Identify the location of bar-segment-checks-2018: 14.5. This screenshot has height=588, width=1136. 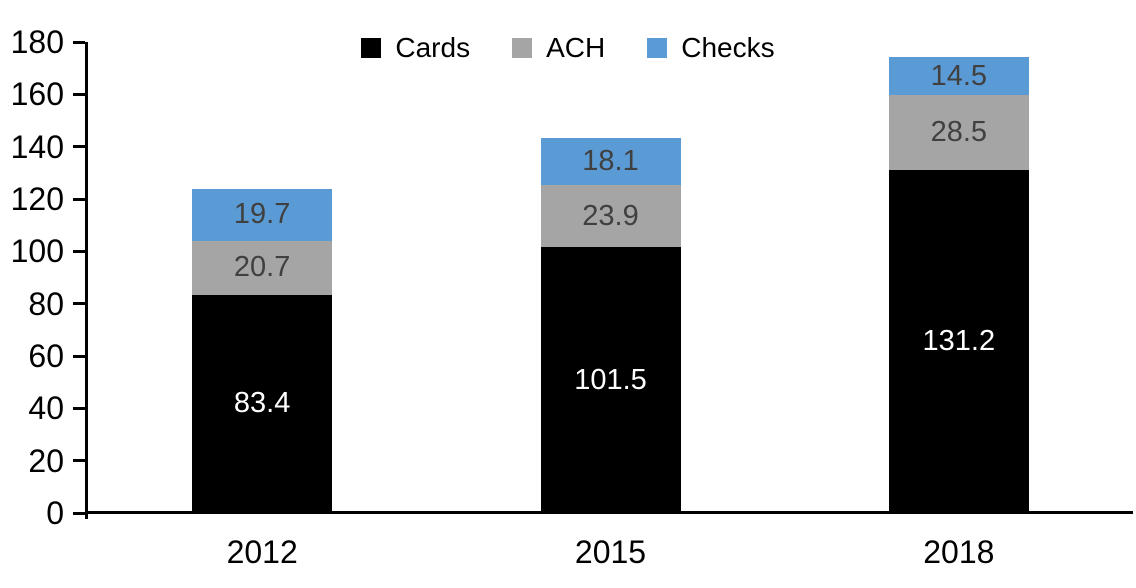
(958, 76).